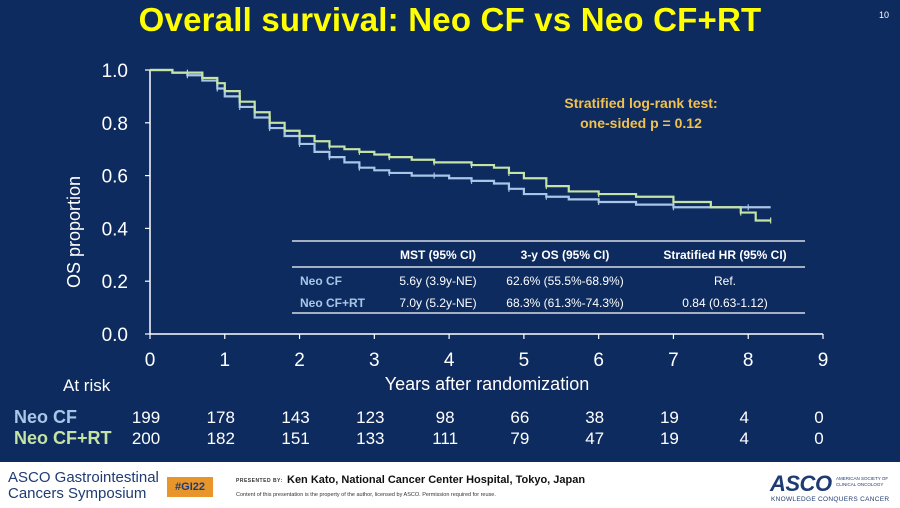  What do you see at coordinates (450, 19) in the screenshot?
I see `slide-title: Overall survival: Neo CF vs Neo CF+RT` at bounding box center [450, 19].